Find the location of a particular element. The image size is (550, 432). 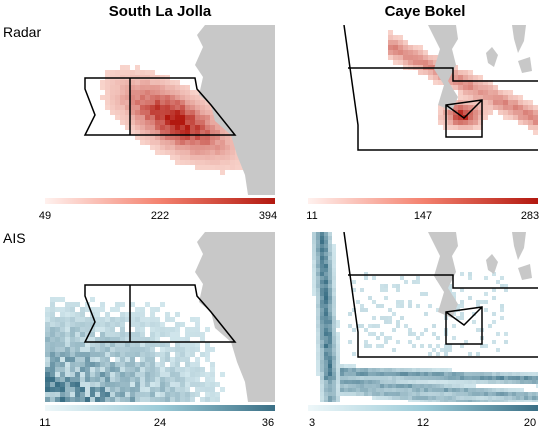

column-title-caye-bokel: Caye Bokel is located at coordinates (425, 11).